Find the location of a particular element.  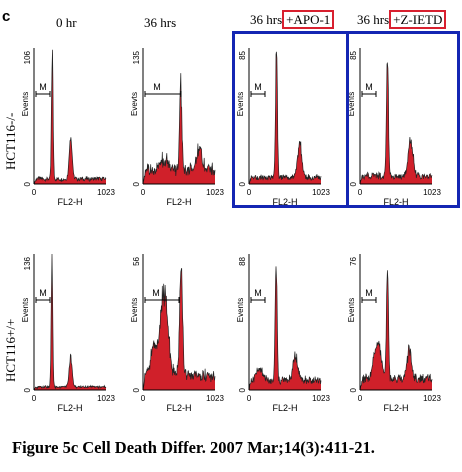

column-header-zietd: 36 hrs +Z-IETD is located at coordinates (402, 19).